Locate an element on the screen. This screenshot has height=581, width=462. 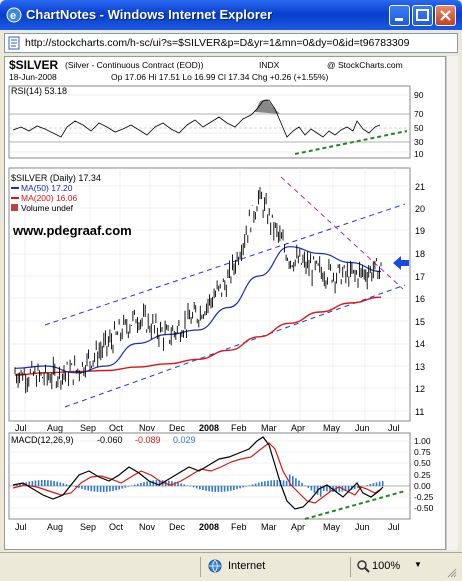
maximize-icon is located at coordinates (422, 15).